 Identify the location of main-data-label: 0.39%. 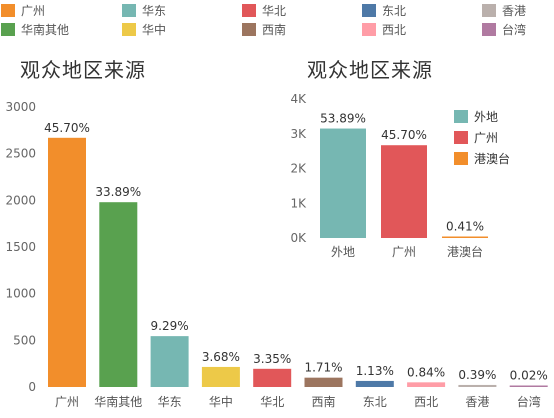
(477, 375).